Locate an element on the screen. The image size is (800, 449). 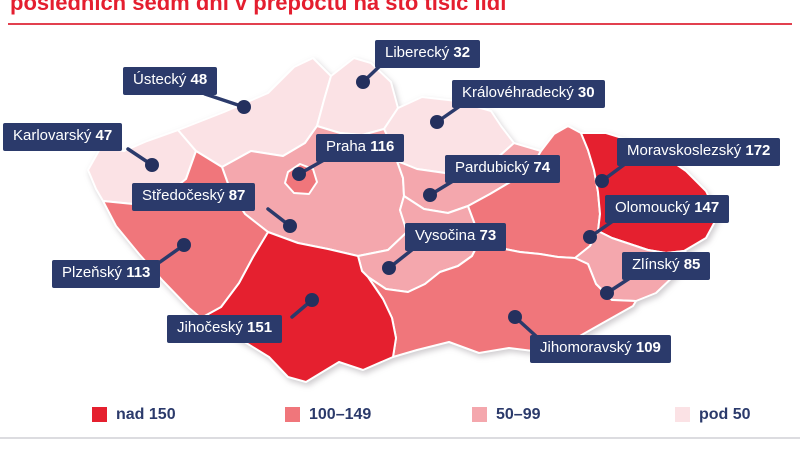
region-label-kralovehradecky: Královéhradecký 30 is located at coordinates (528, 94).